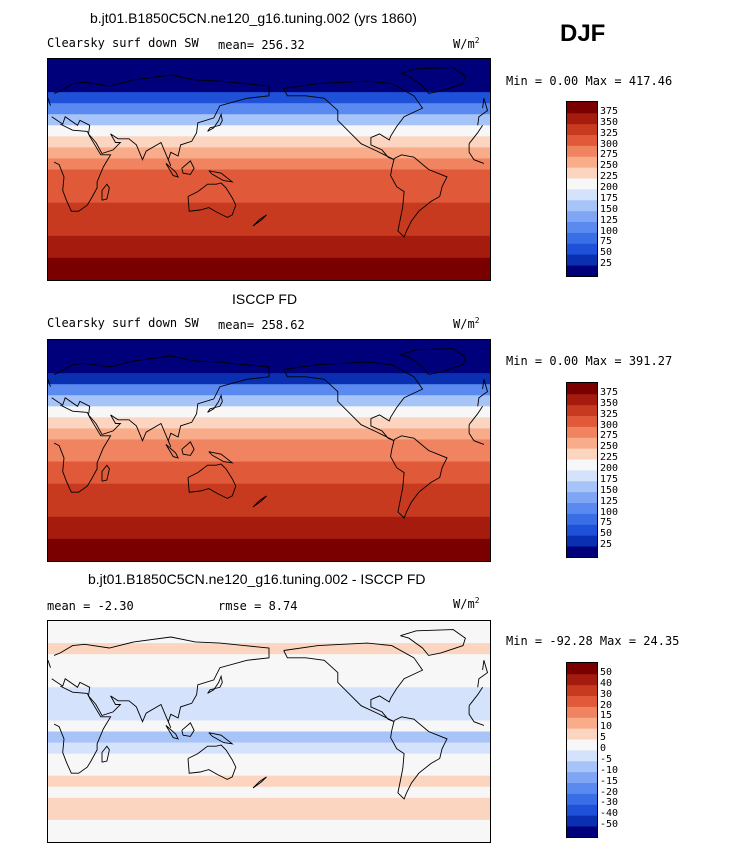 The width and height of the screenshot is (733, 847). I want to click on colorbar-tick-label: 20, so click(606, 705).